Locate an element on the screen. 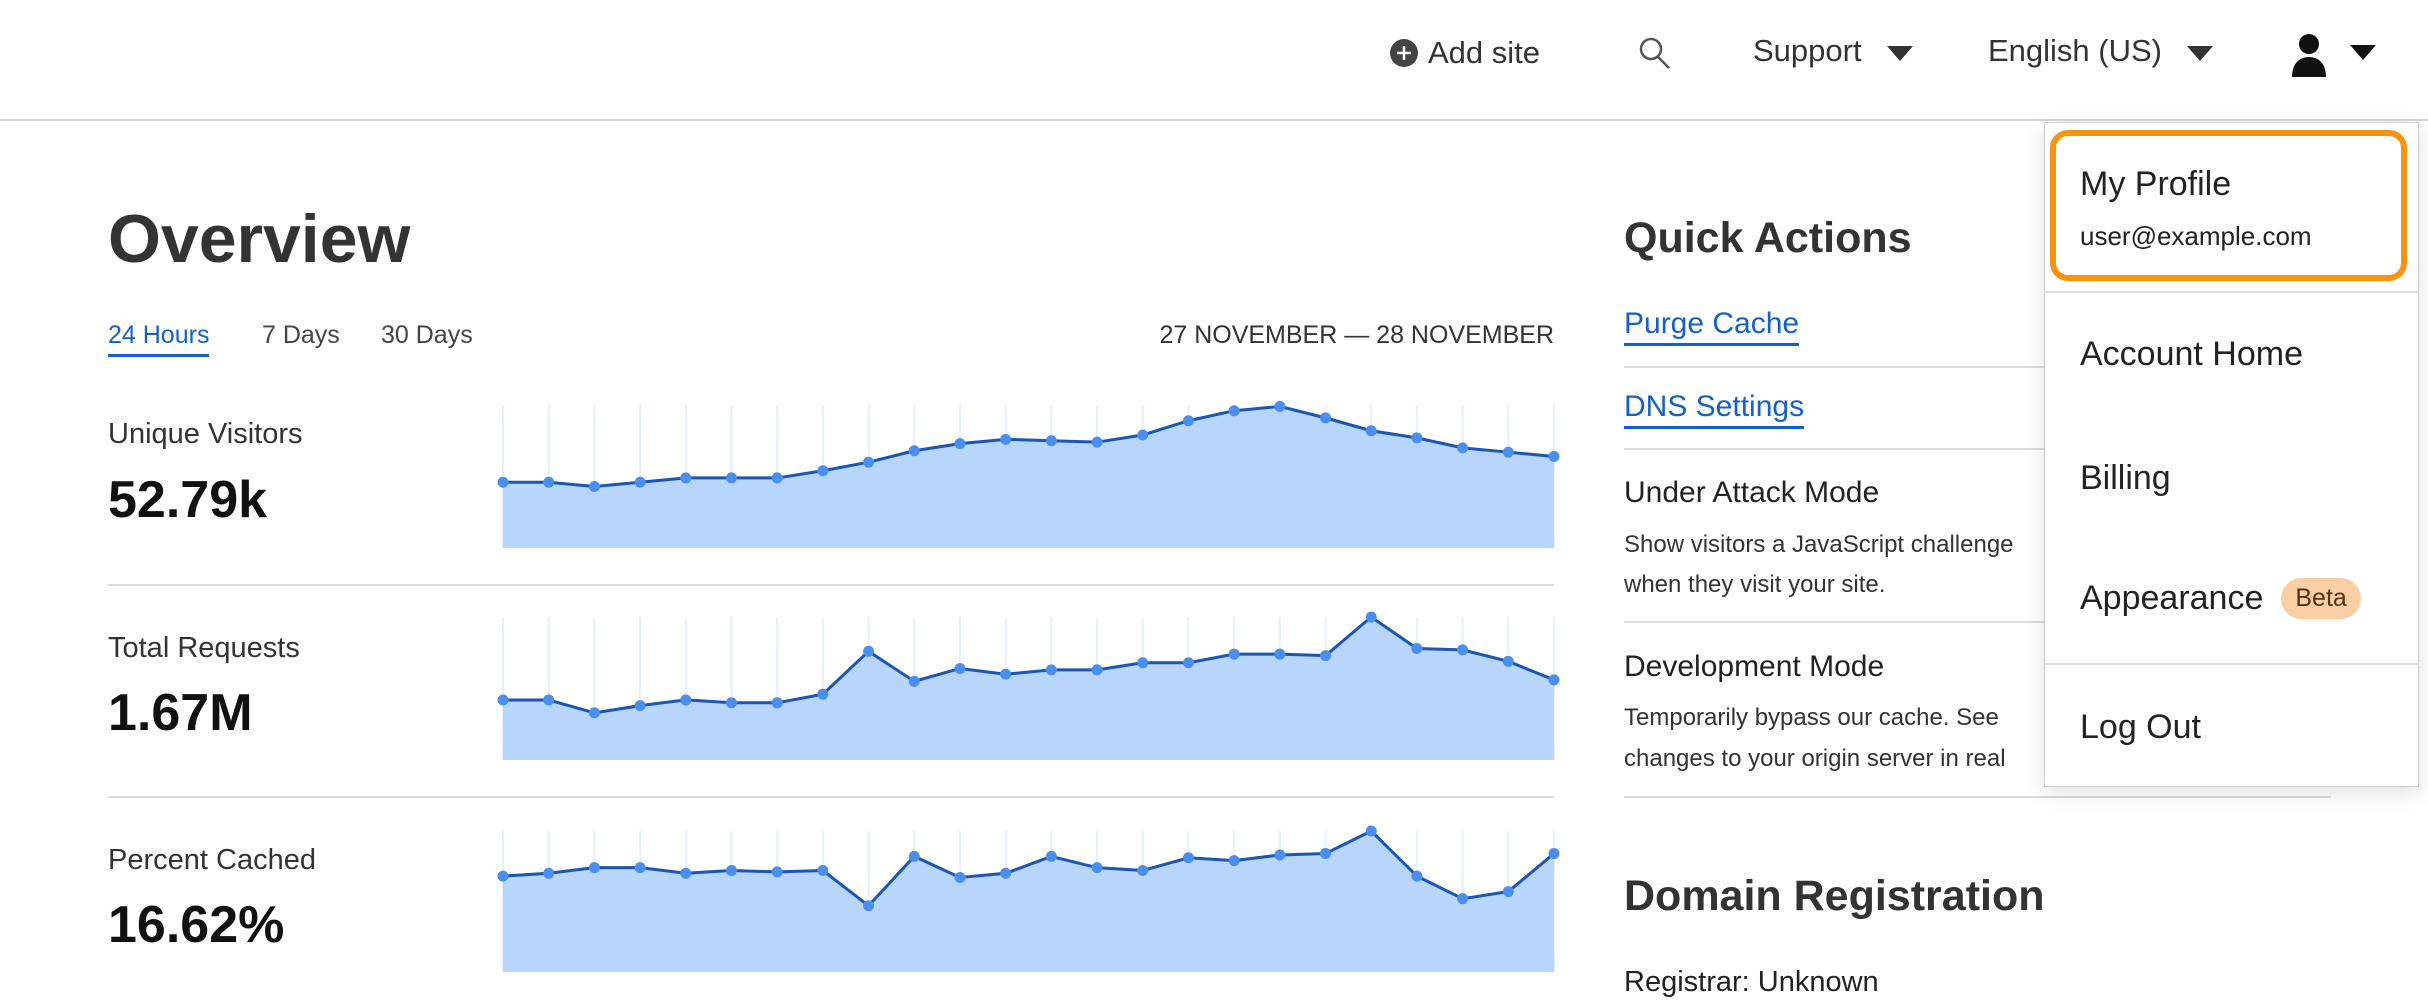 The image size is (2428, 1008). total-requests-chart is located at coordinates (1028, 685).